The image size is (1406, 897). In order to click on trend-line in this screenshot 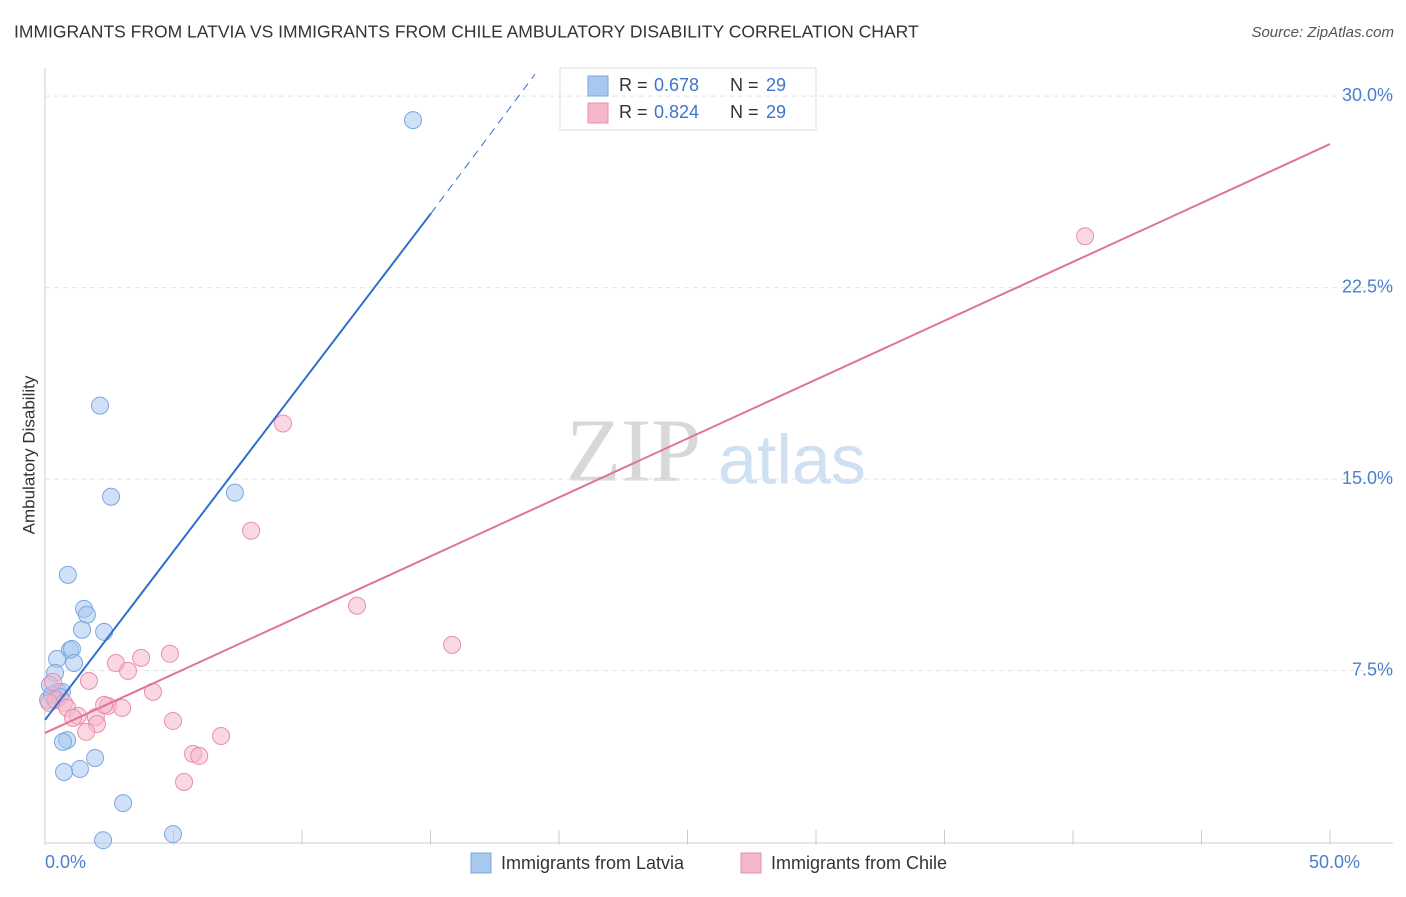, I will do `click(483, 143)`.